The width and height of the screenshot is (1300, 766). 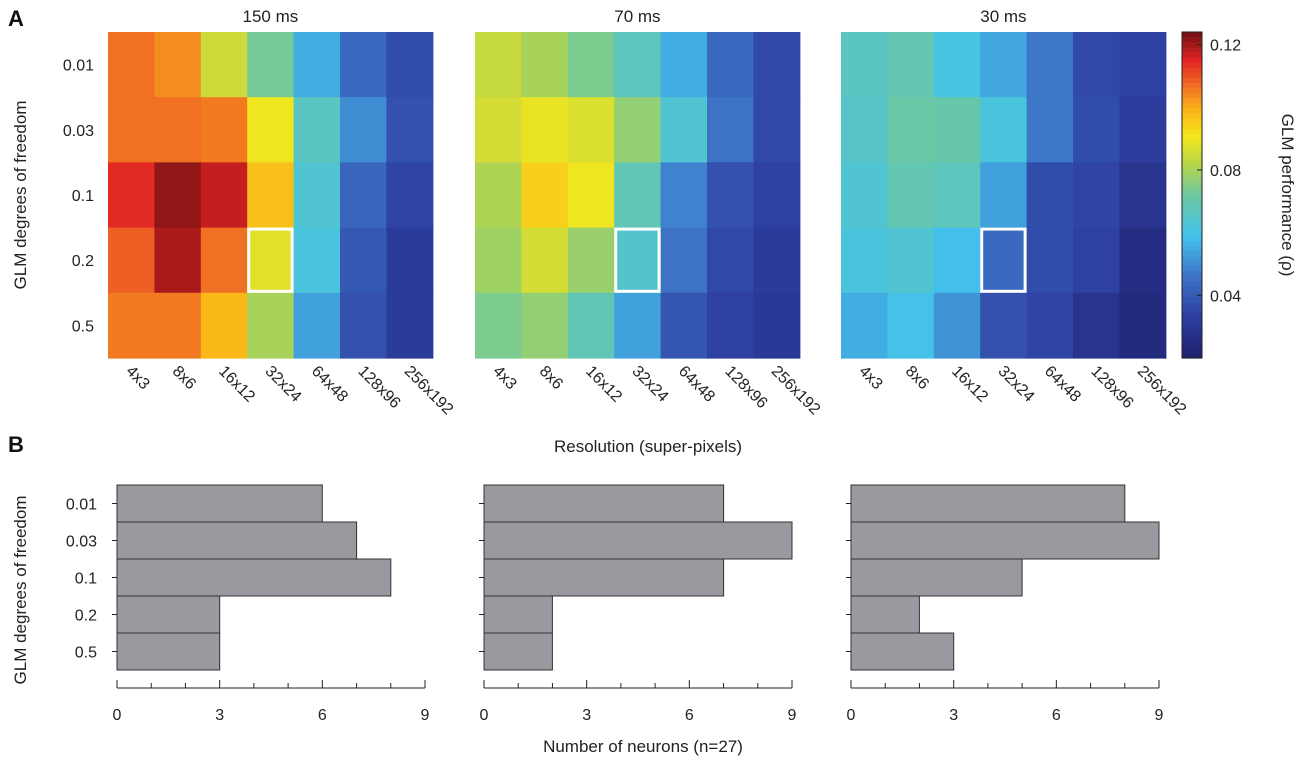 I want to click on bar-y-axis-label: GLM degrees of freedom, so click(x=20, y=590).